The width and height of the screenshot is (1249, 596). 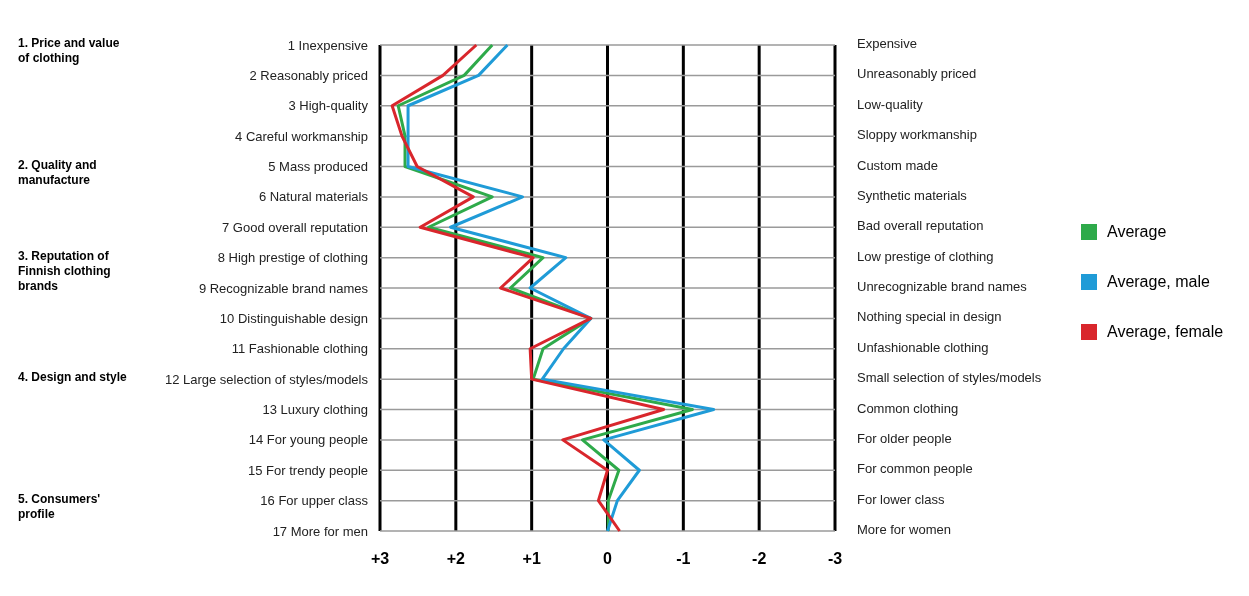 I want to click on legend-label: Average, so click(x=1137, y=232).